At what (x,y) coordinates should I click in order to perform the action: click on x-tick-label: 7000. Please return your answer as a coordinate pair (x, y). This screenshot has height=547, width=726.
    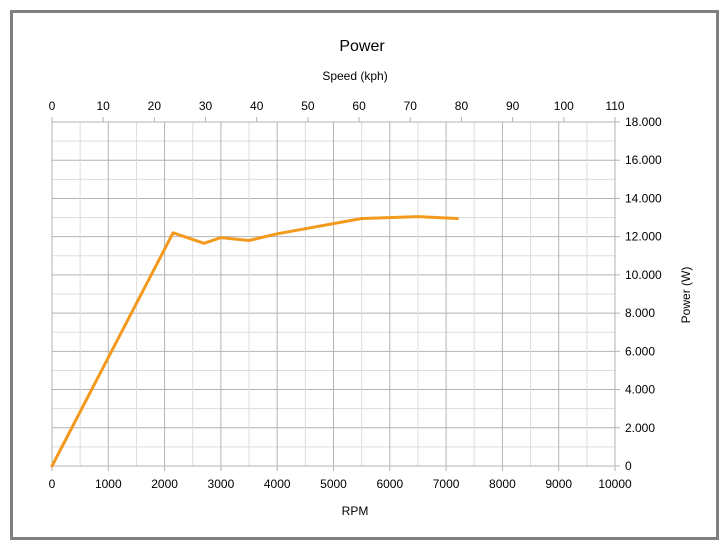
    Looking at the image, I should click on (446, 484).